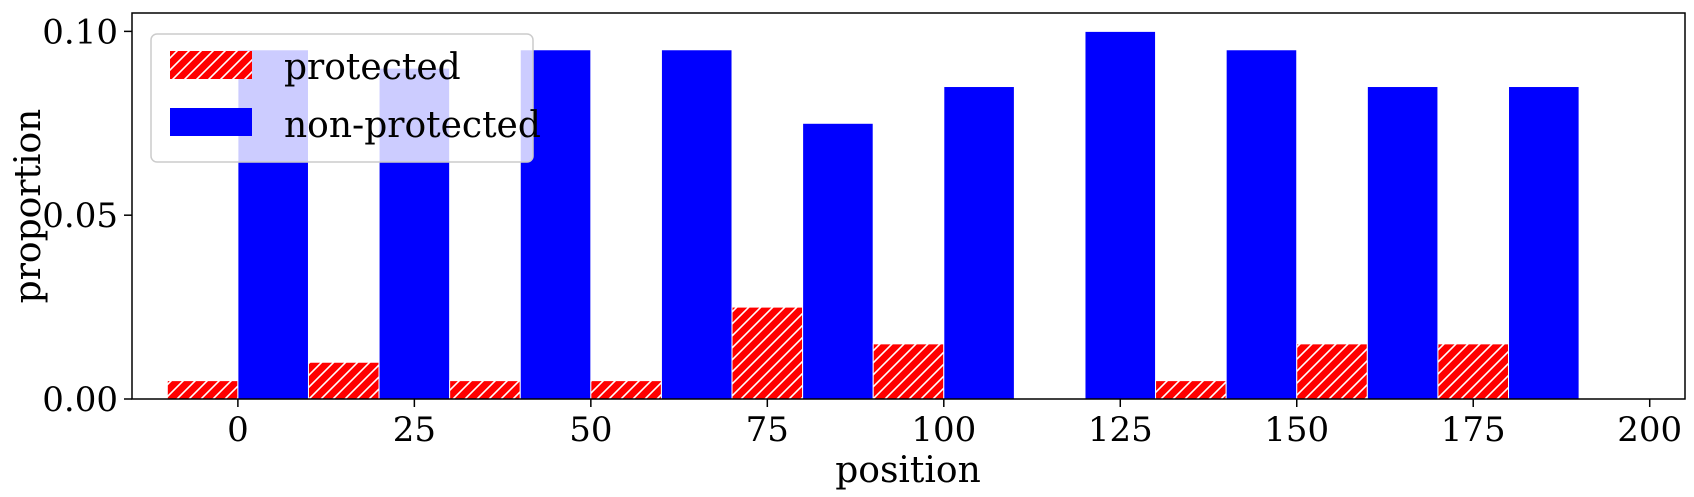 The height and width of the screenshot is (497, 1694). What do you see at coordinates (767, 430) in the screenshot?
I see `x-tick-label-3: 75` at bounding box center [767, 430].